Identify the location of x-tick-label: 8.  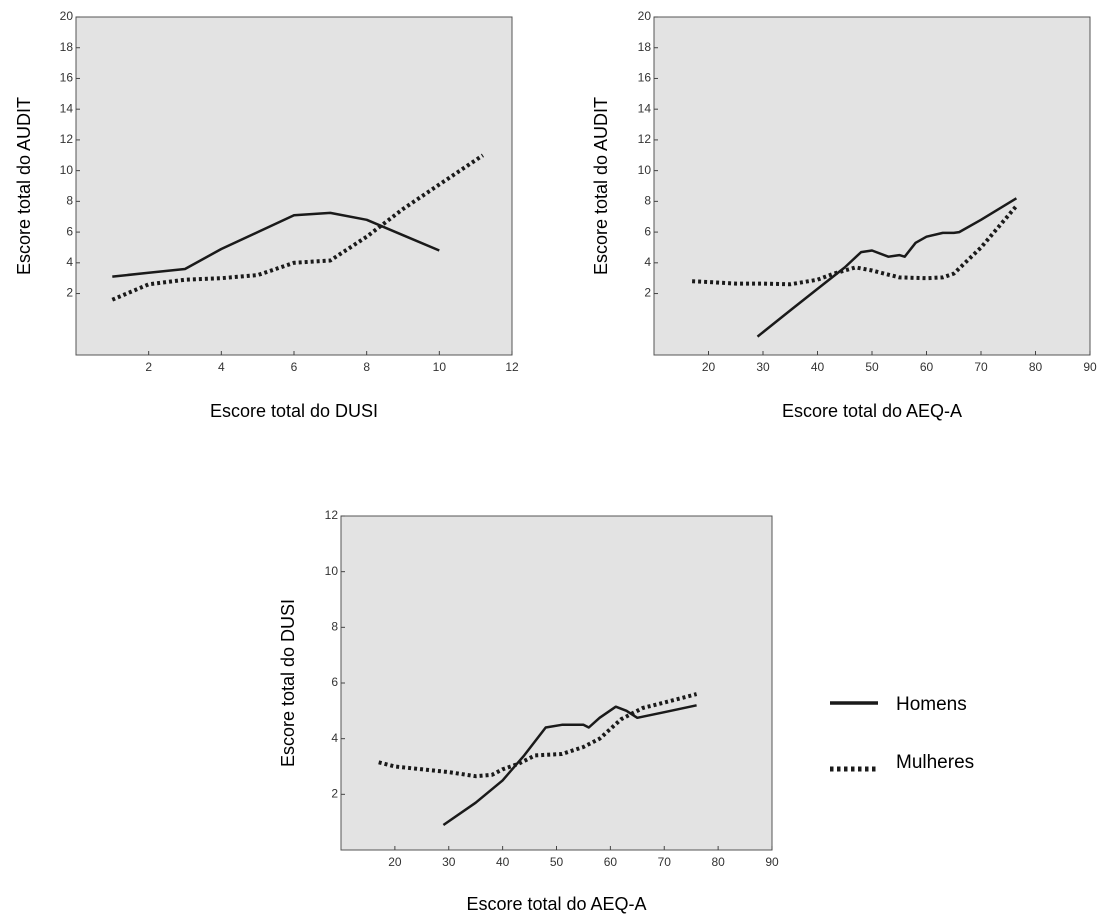
(366, 367).